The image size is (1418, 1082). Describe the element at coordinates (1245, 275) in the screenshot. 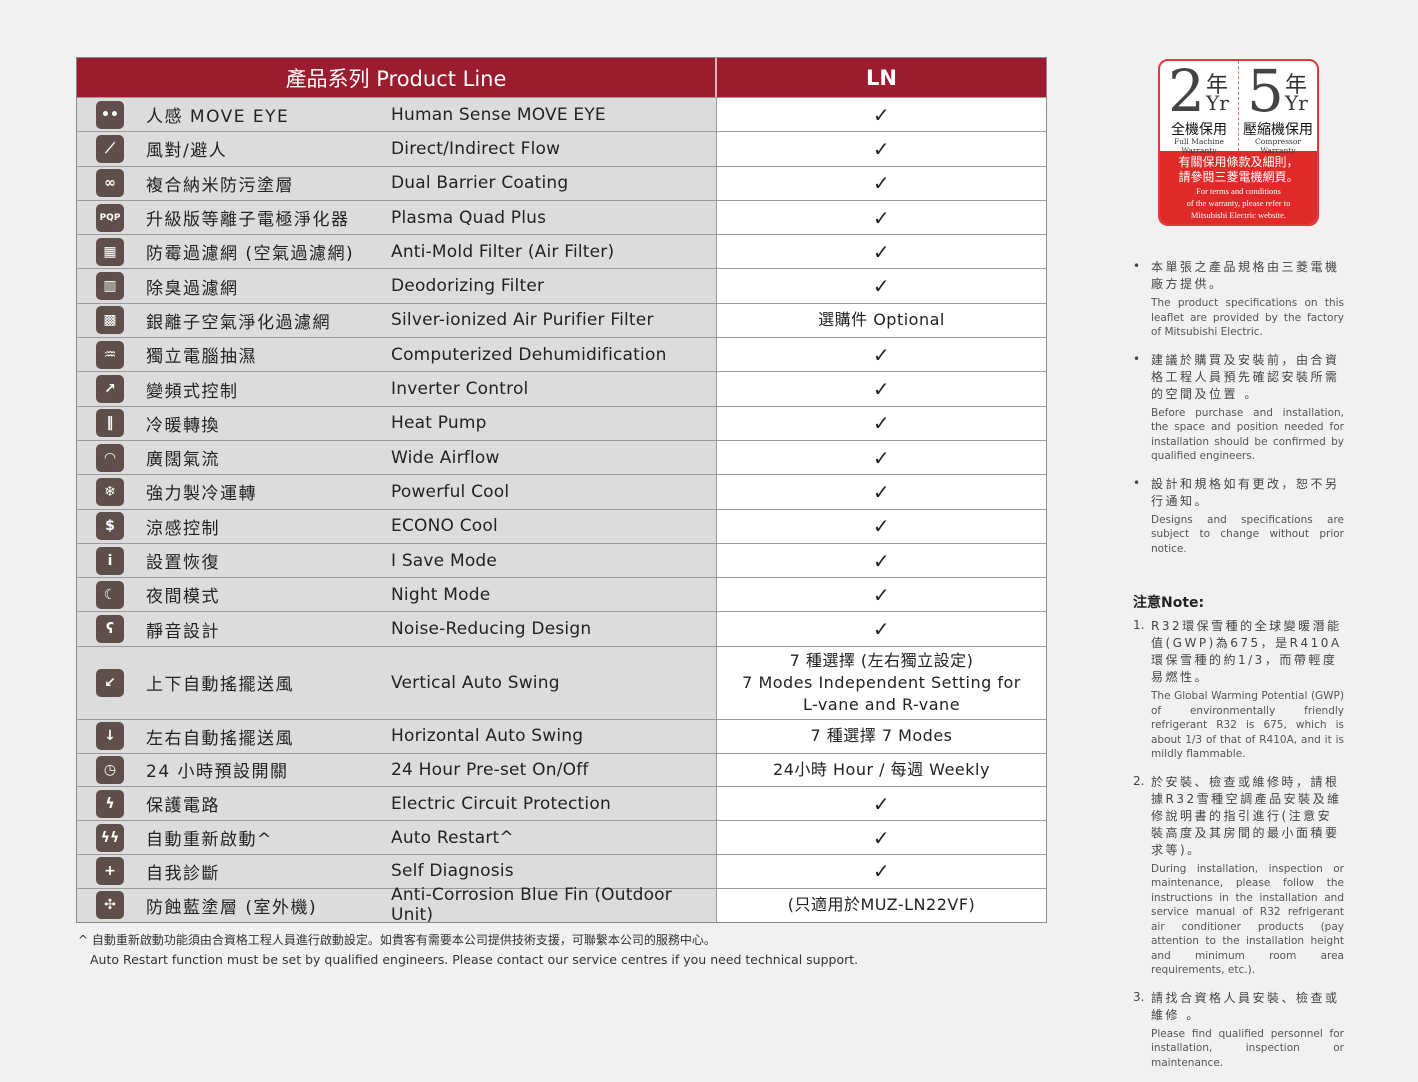

I see `note-zh: 本單張之產品規格由三菱電機廠方提供。` at that location.